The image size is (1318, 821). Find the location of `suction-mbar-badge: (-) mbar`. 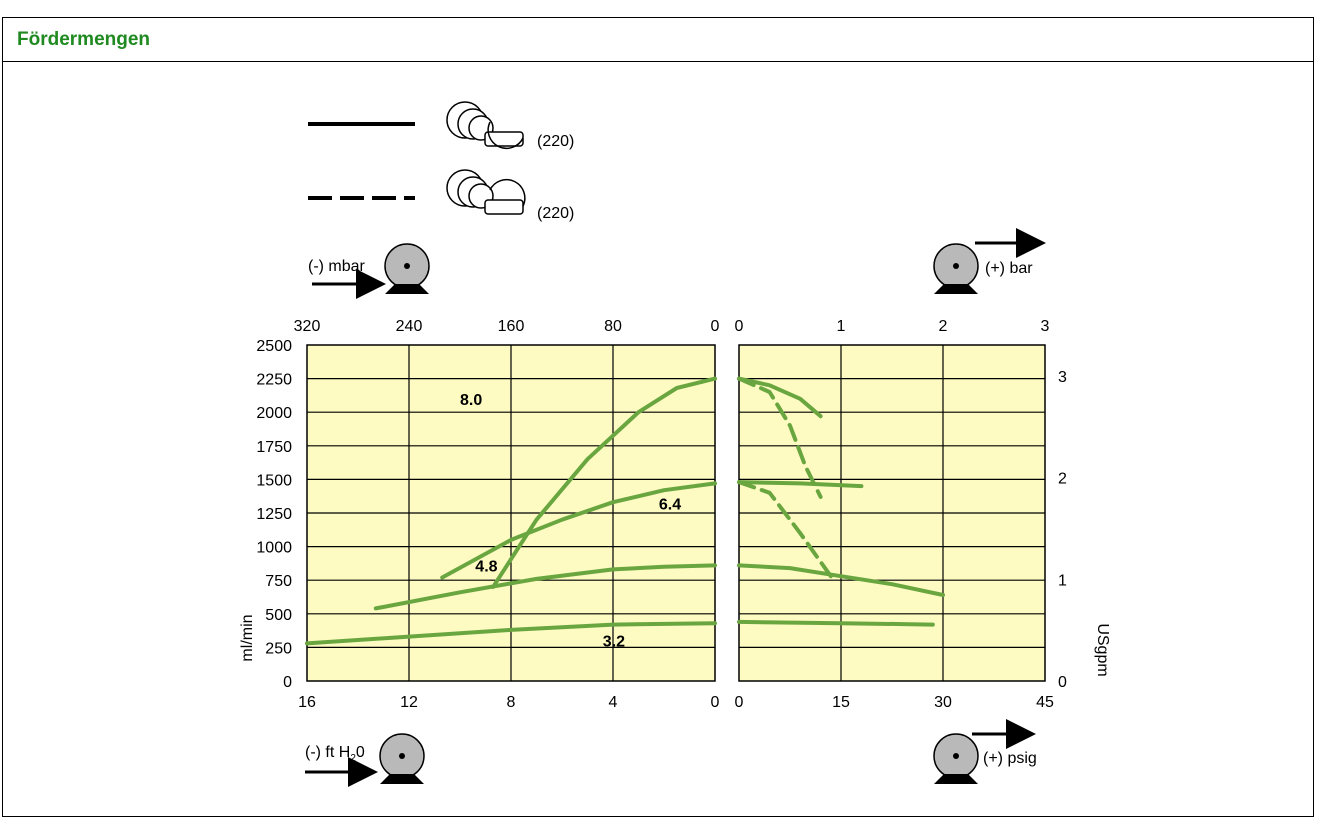

suction-mbar-badge: (-) mbar is located at coordinates (369, 271).